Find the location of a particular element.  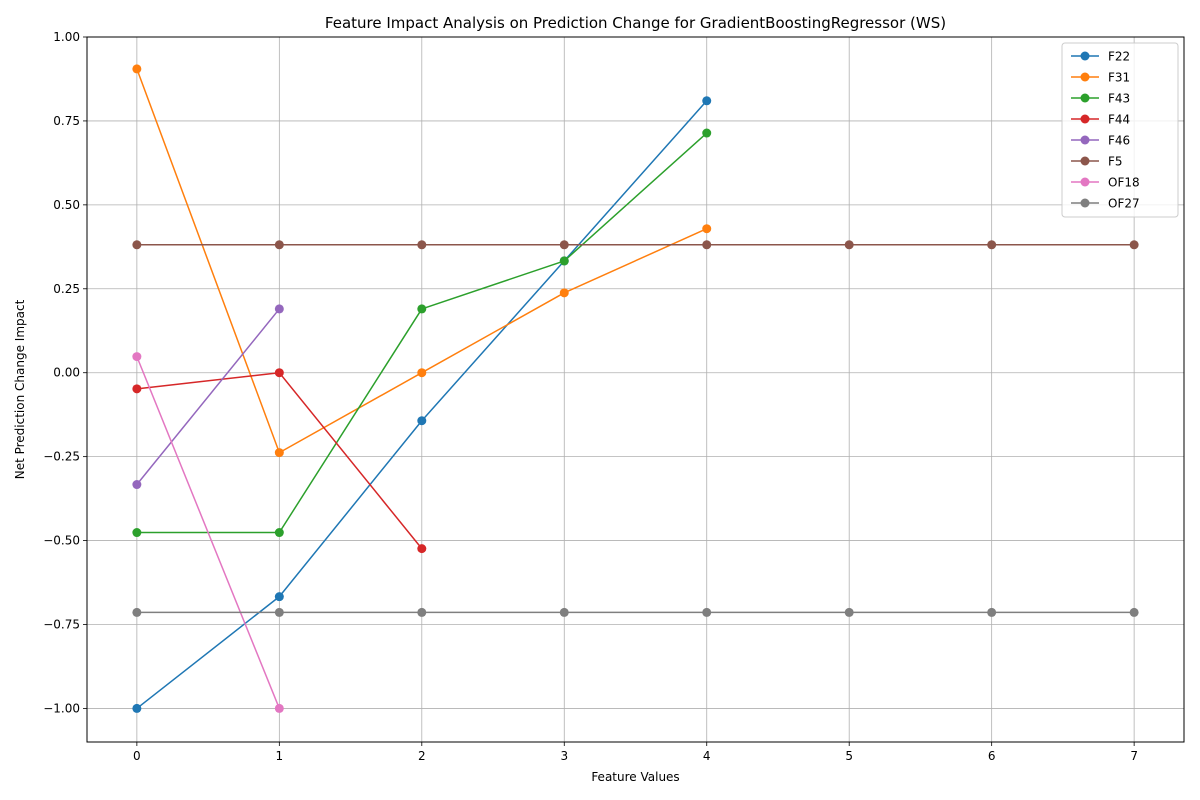

legend-item: F22 is located at coordinates (1100, 57).